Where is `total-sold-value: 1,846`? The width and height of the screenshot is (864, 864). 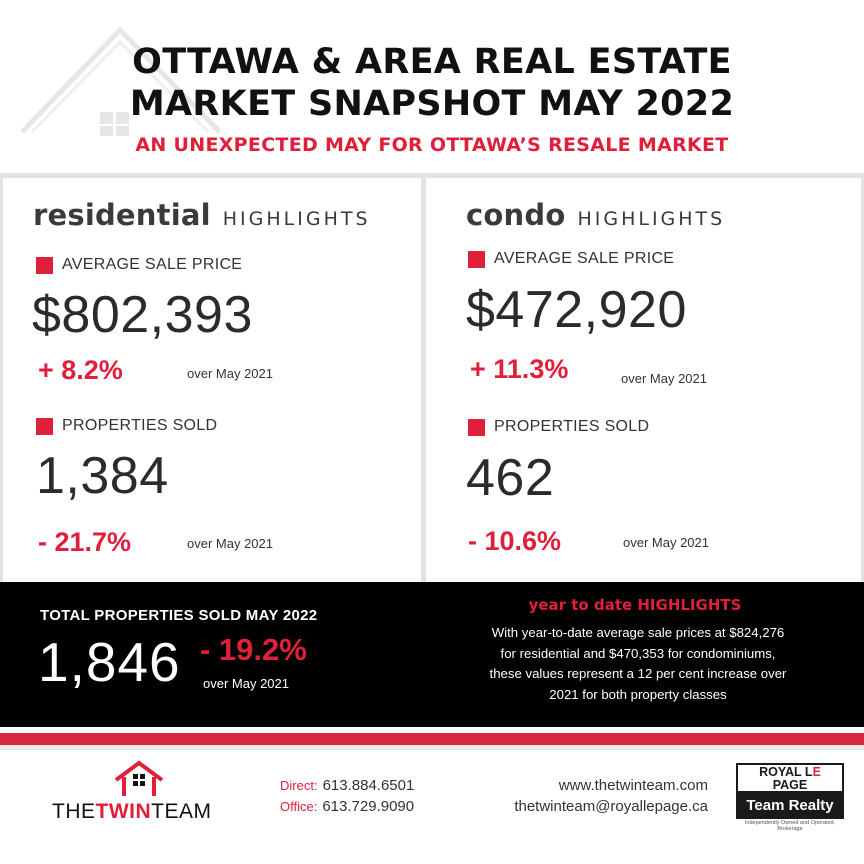
total-sold-value: 1,846 is located at coordinates (109, 662).